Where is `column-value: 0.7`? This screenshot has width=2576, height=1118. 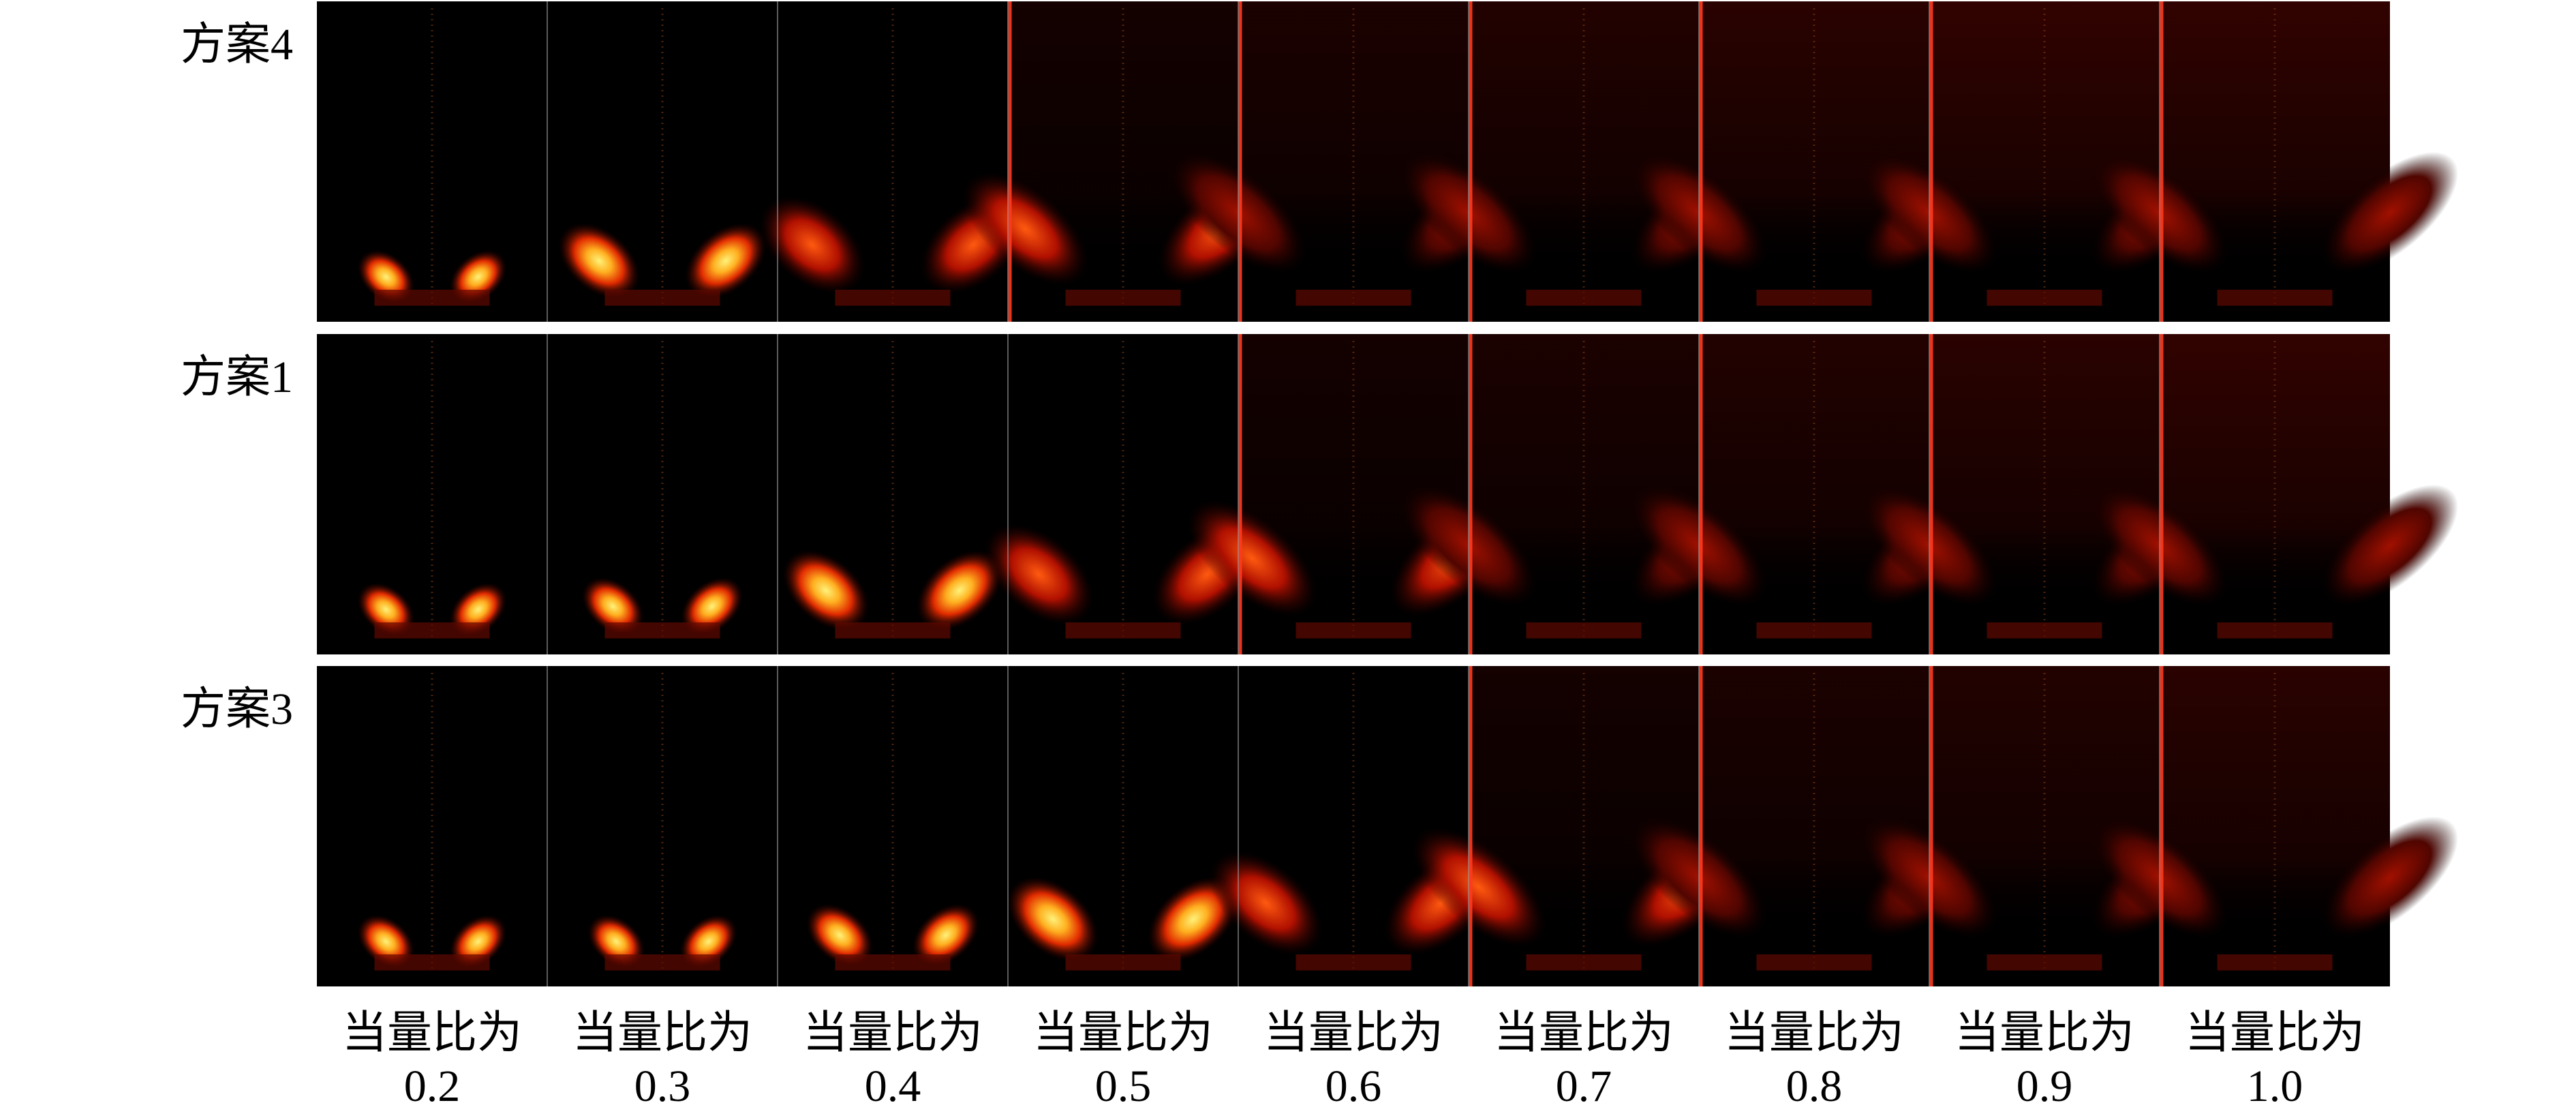 column-value: 0.7 is located at coordinates (1584, 1086).